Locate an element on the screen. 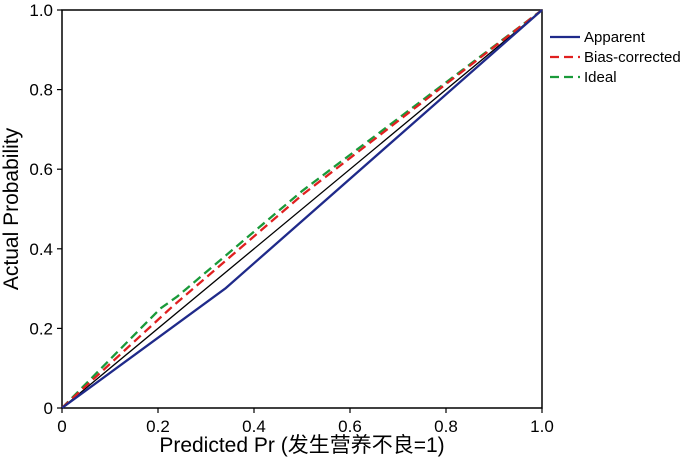 The width and height of the screenshot is (700, 462). y-axis-ticks: 0 0.2 0.4 0.6 0.8 1.0 is located at coordinates (45, 209).